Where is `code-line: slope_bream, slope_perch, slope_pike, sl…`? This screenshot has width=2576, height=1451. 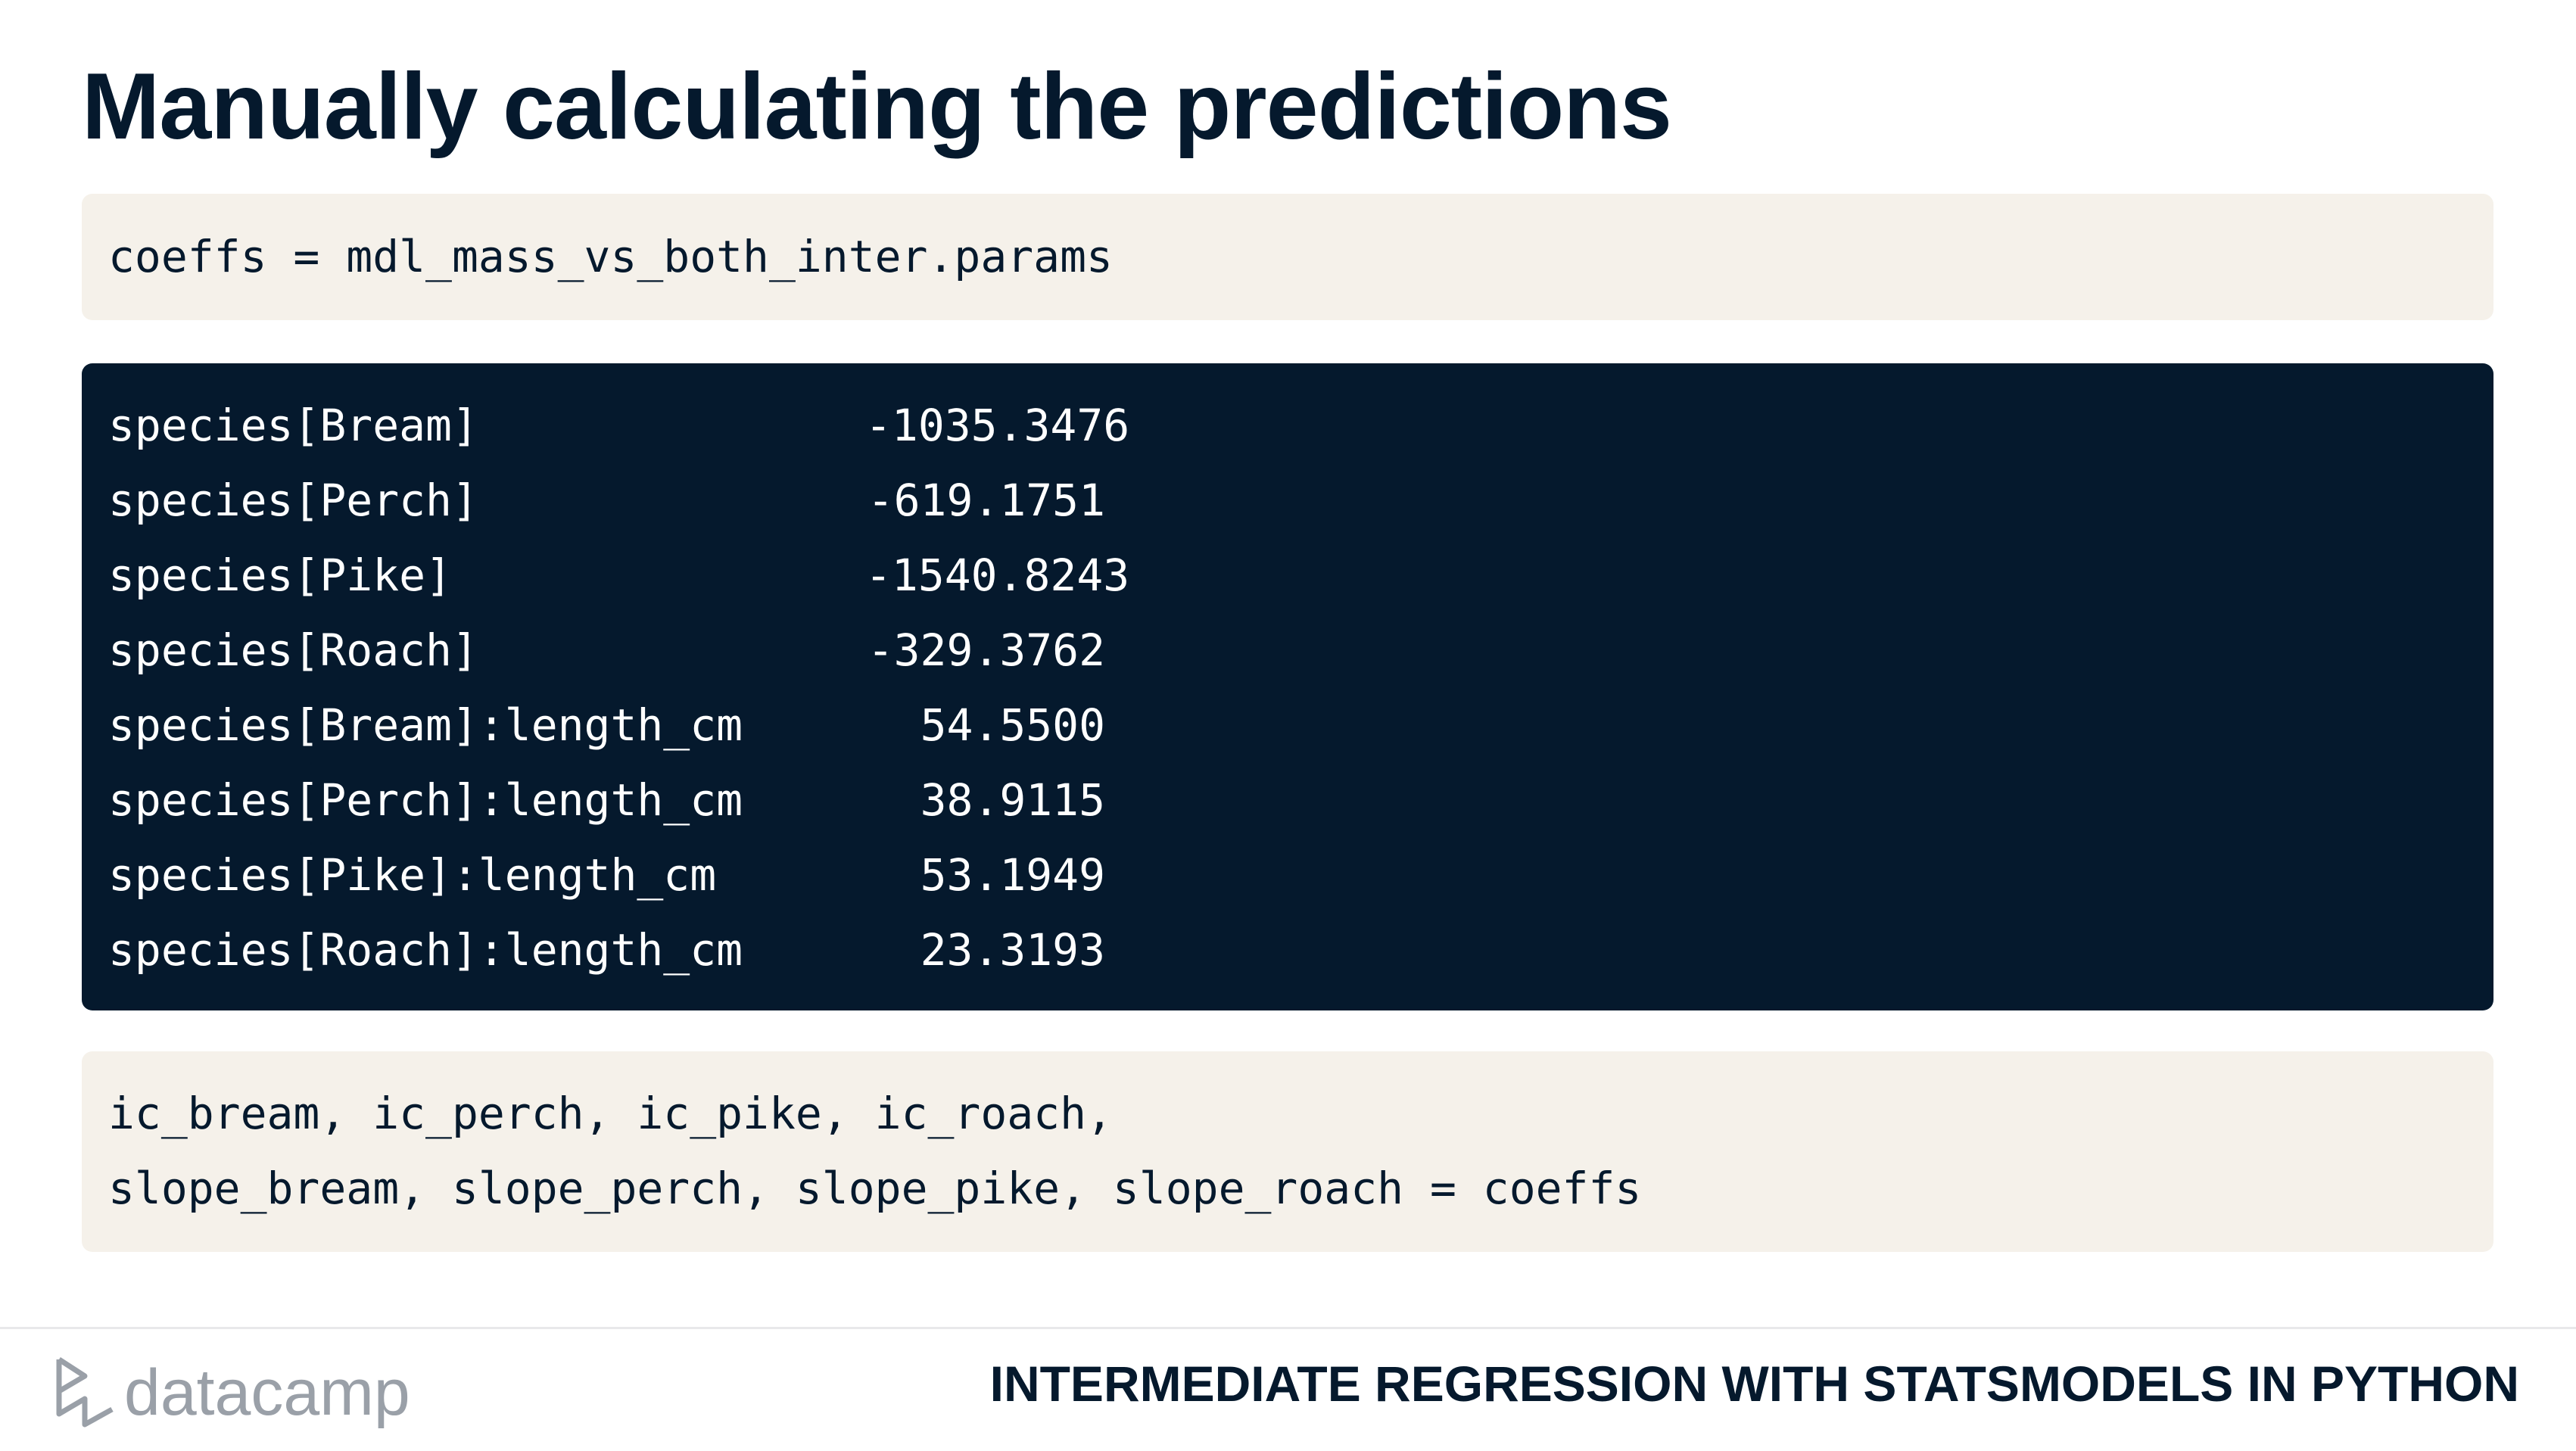
code-line: slope_bream, slope_perch, slope_pike, sl… is located at coordinates (875, 1188).